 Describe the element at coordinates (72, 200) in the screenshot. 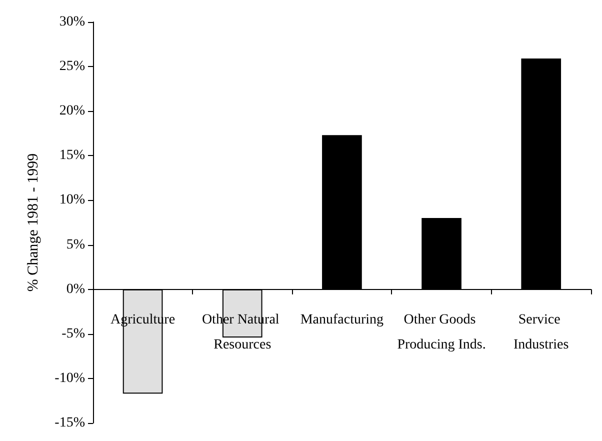

I see `y-tick-label: 10%` at that location.